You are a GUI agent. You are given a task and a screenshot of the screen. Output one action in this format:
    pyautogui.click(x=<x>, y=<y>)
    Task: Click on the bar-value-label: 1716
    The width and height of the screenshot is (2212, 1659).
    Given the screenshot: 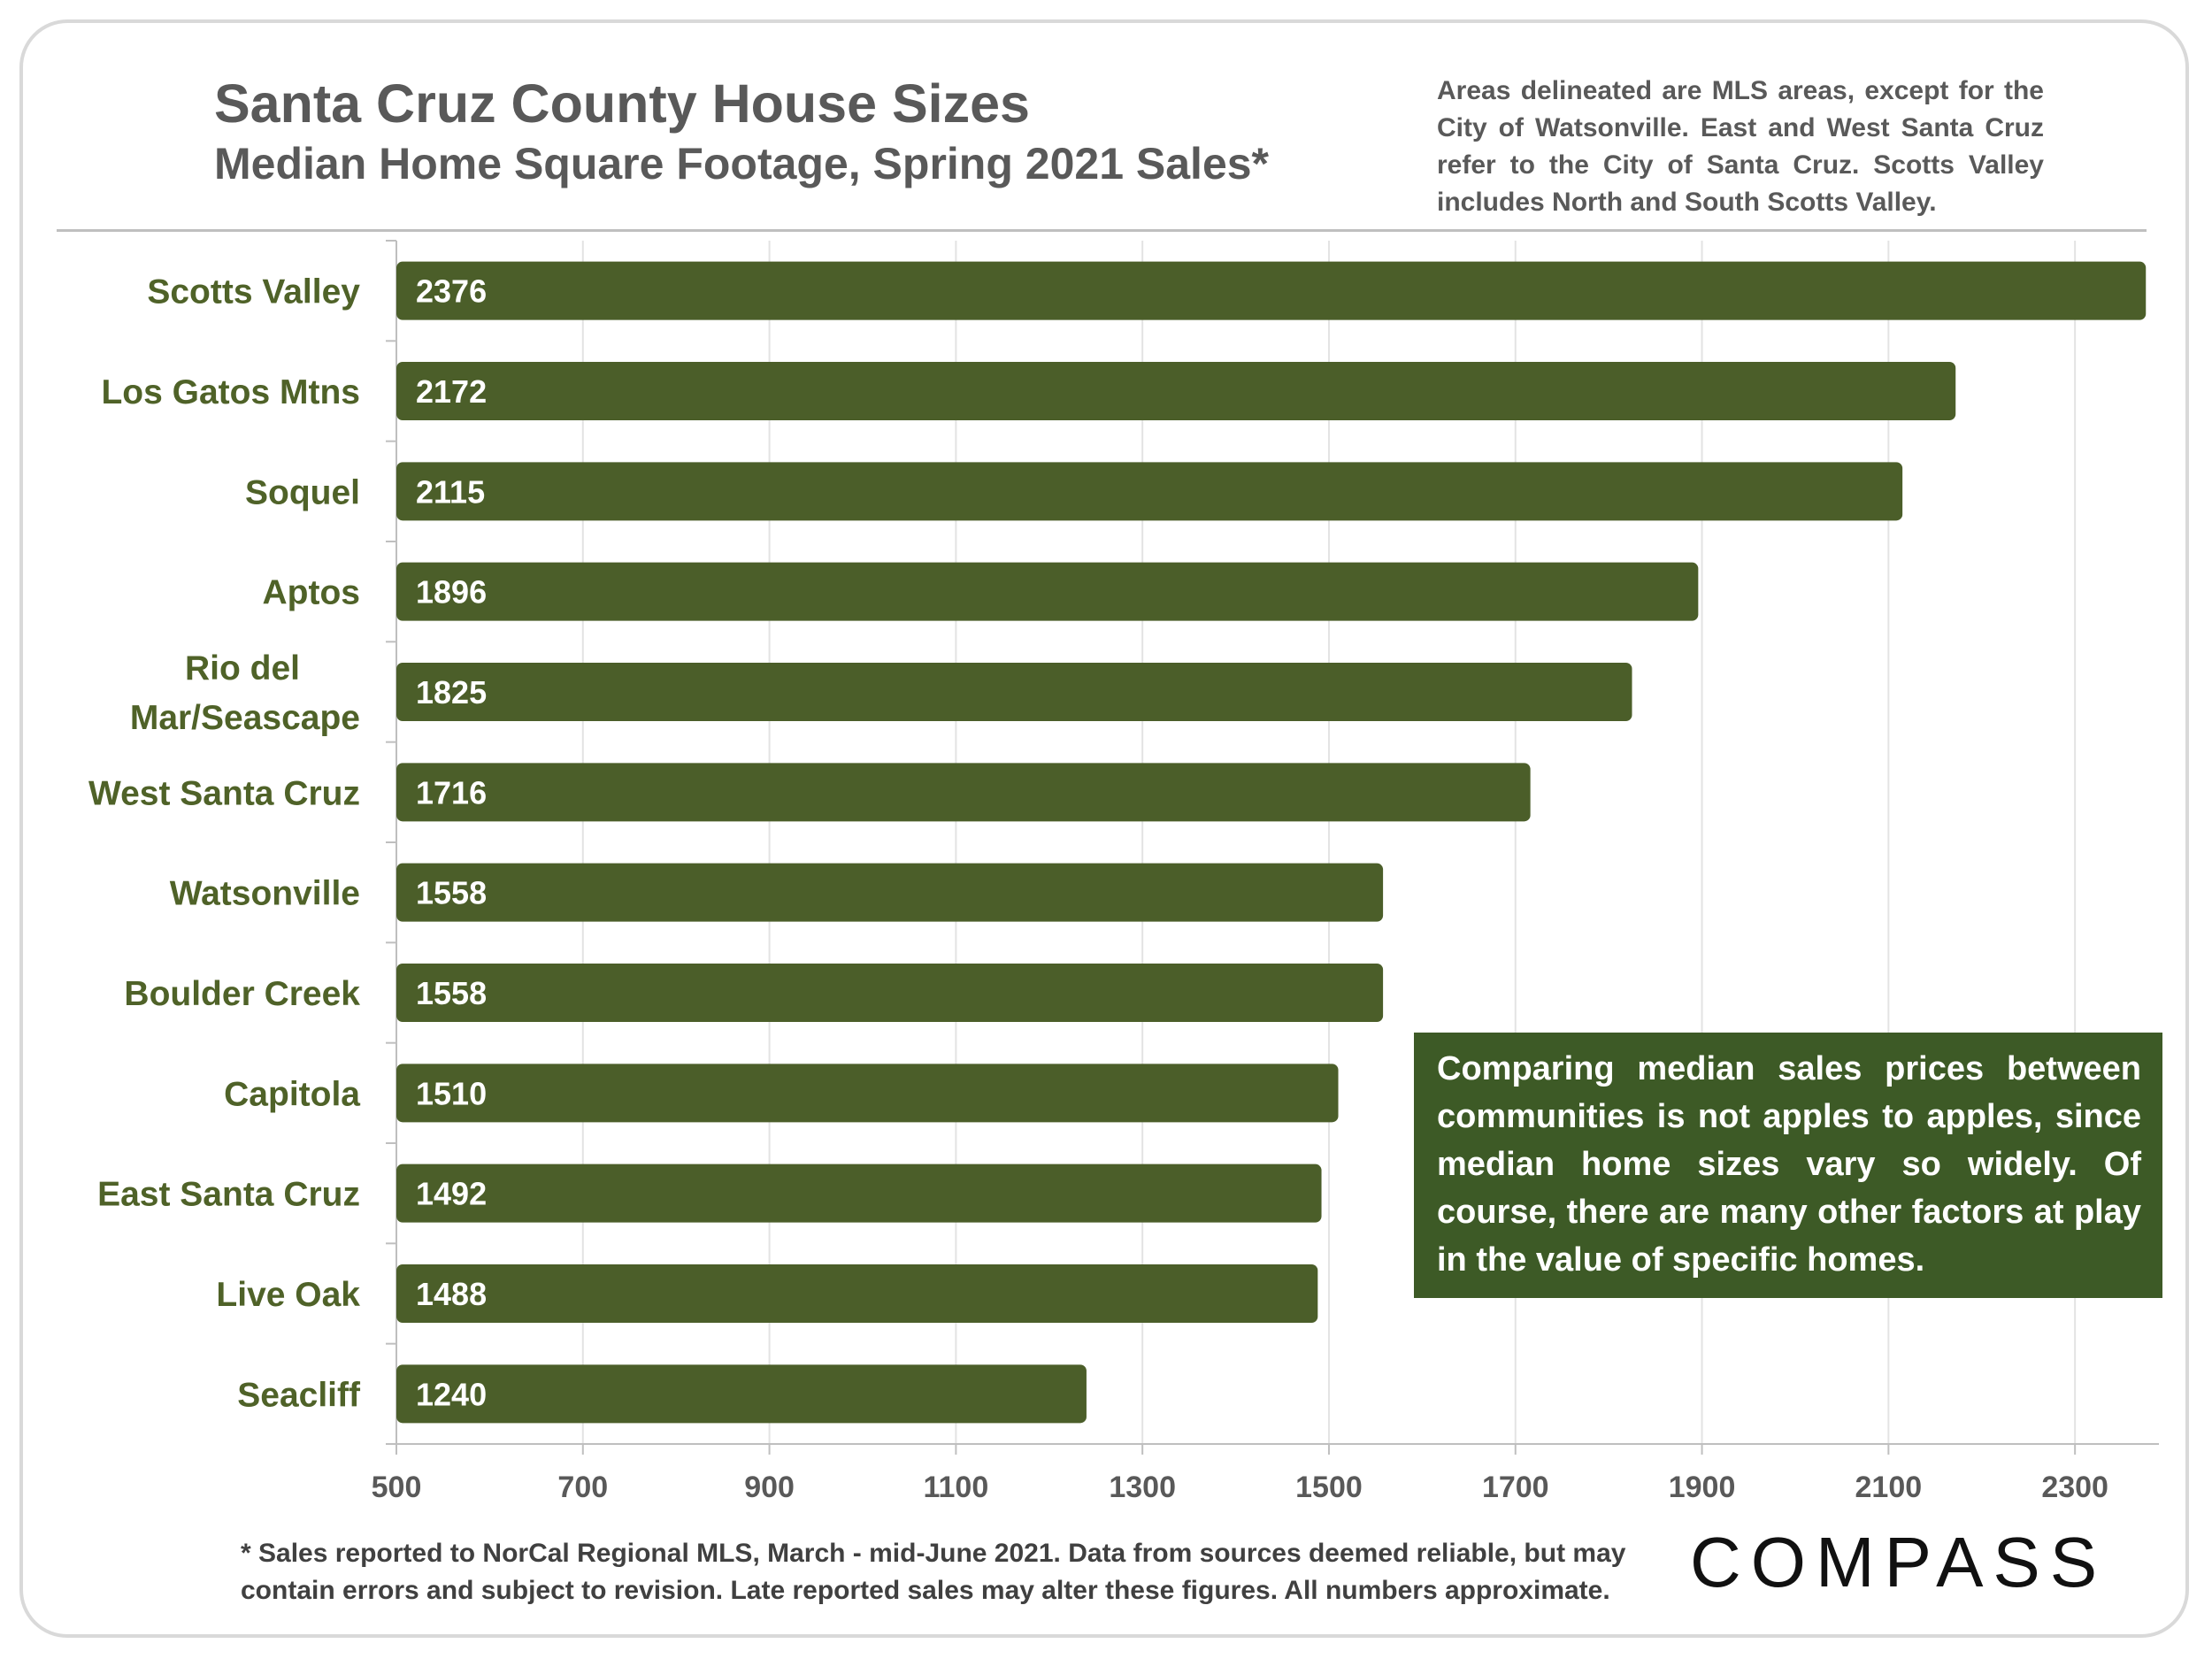 What is the action you would take?
    pyautogui.click(x=452, y=792)
    